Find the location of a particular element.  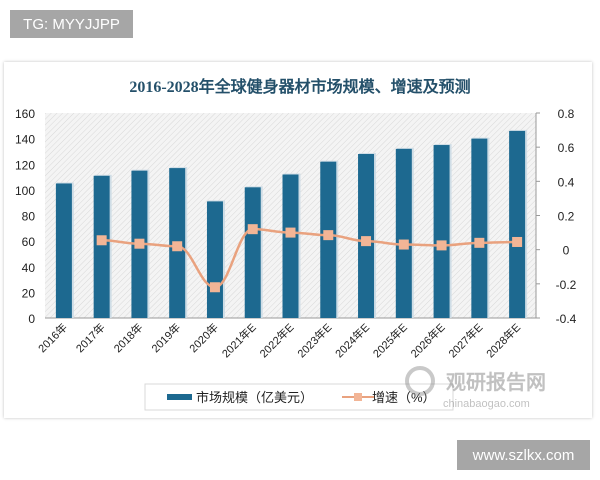

y-left-tick-label: 100 is located at coordinates (25, 191).